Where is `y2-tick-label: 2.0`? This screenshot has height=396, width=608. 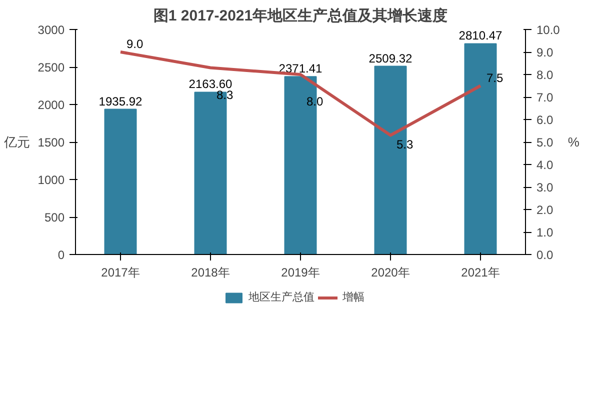
y2-tick-label: 2.0 is located at coordinates (545, 210).